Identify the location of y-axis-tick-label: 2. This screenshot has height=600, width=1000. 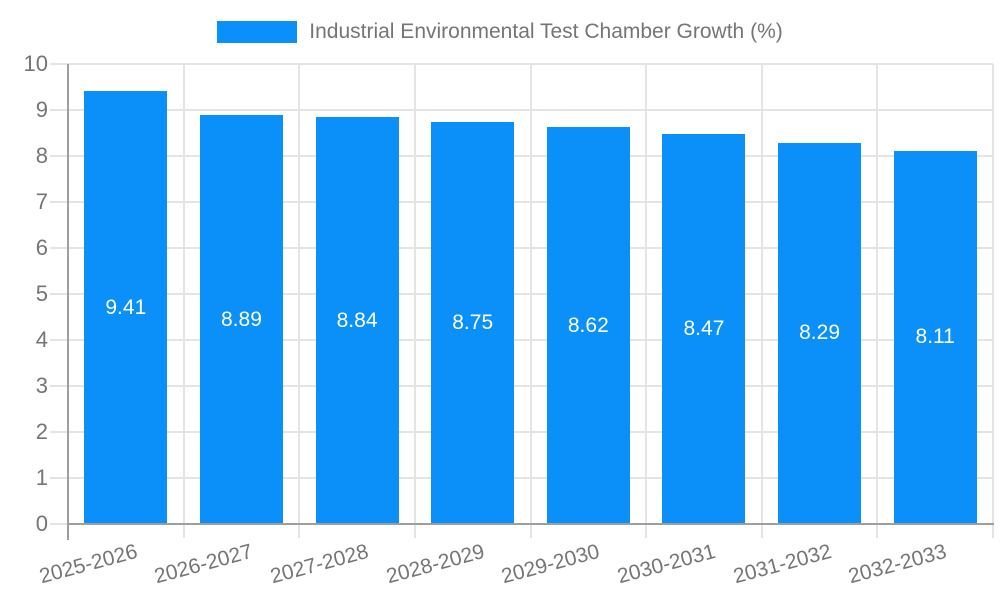
(41, 431).